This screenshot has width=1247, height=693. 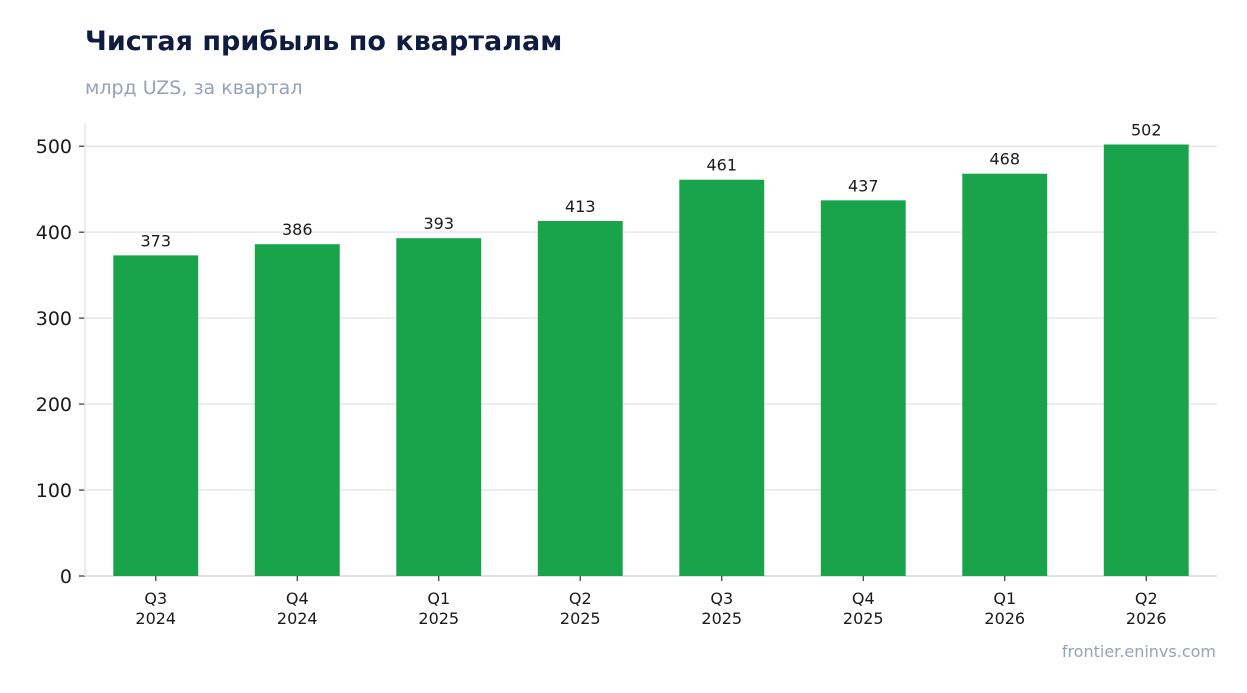 I want to click on bar-value-label: 502, so click(x=1146, y=129).